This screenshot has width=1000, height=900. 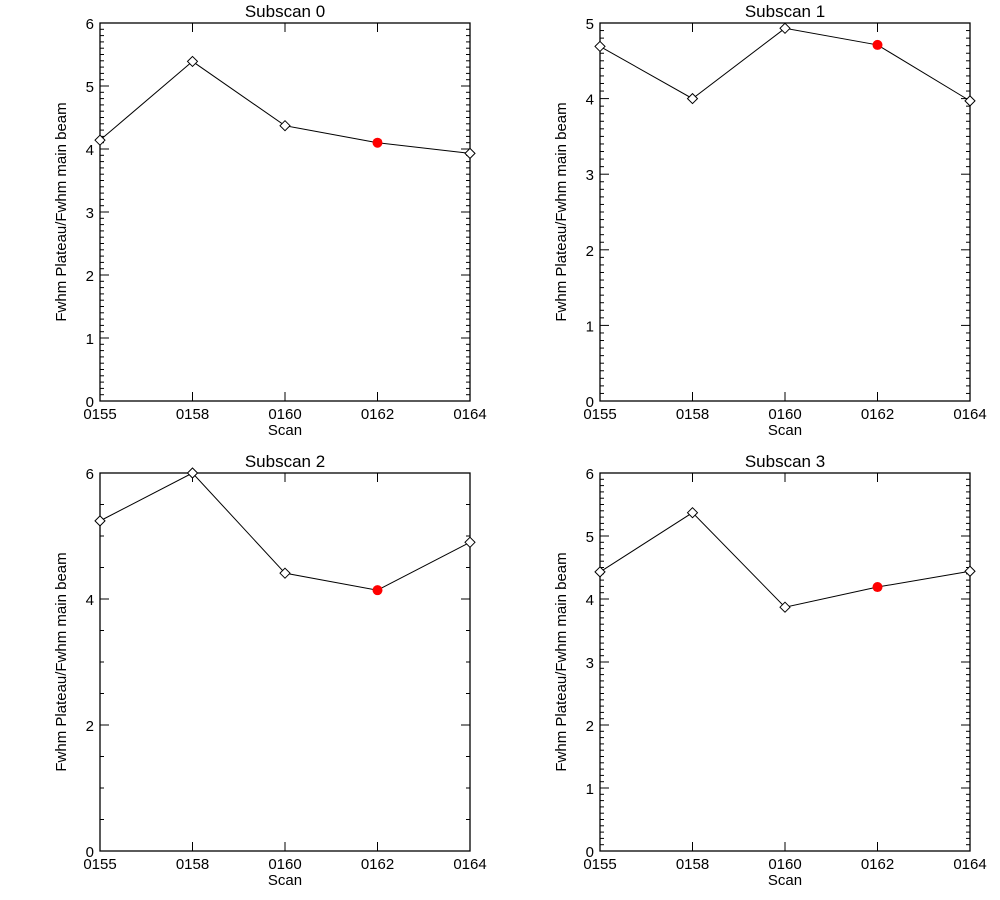 I want to click on chart-title: Subscan 3, so click(x=785, y=461).